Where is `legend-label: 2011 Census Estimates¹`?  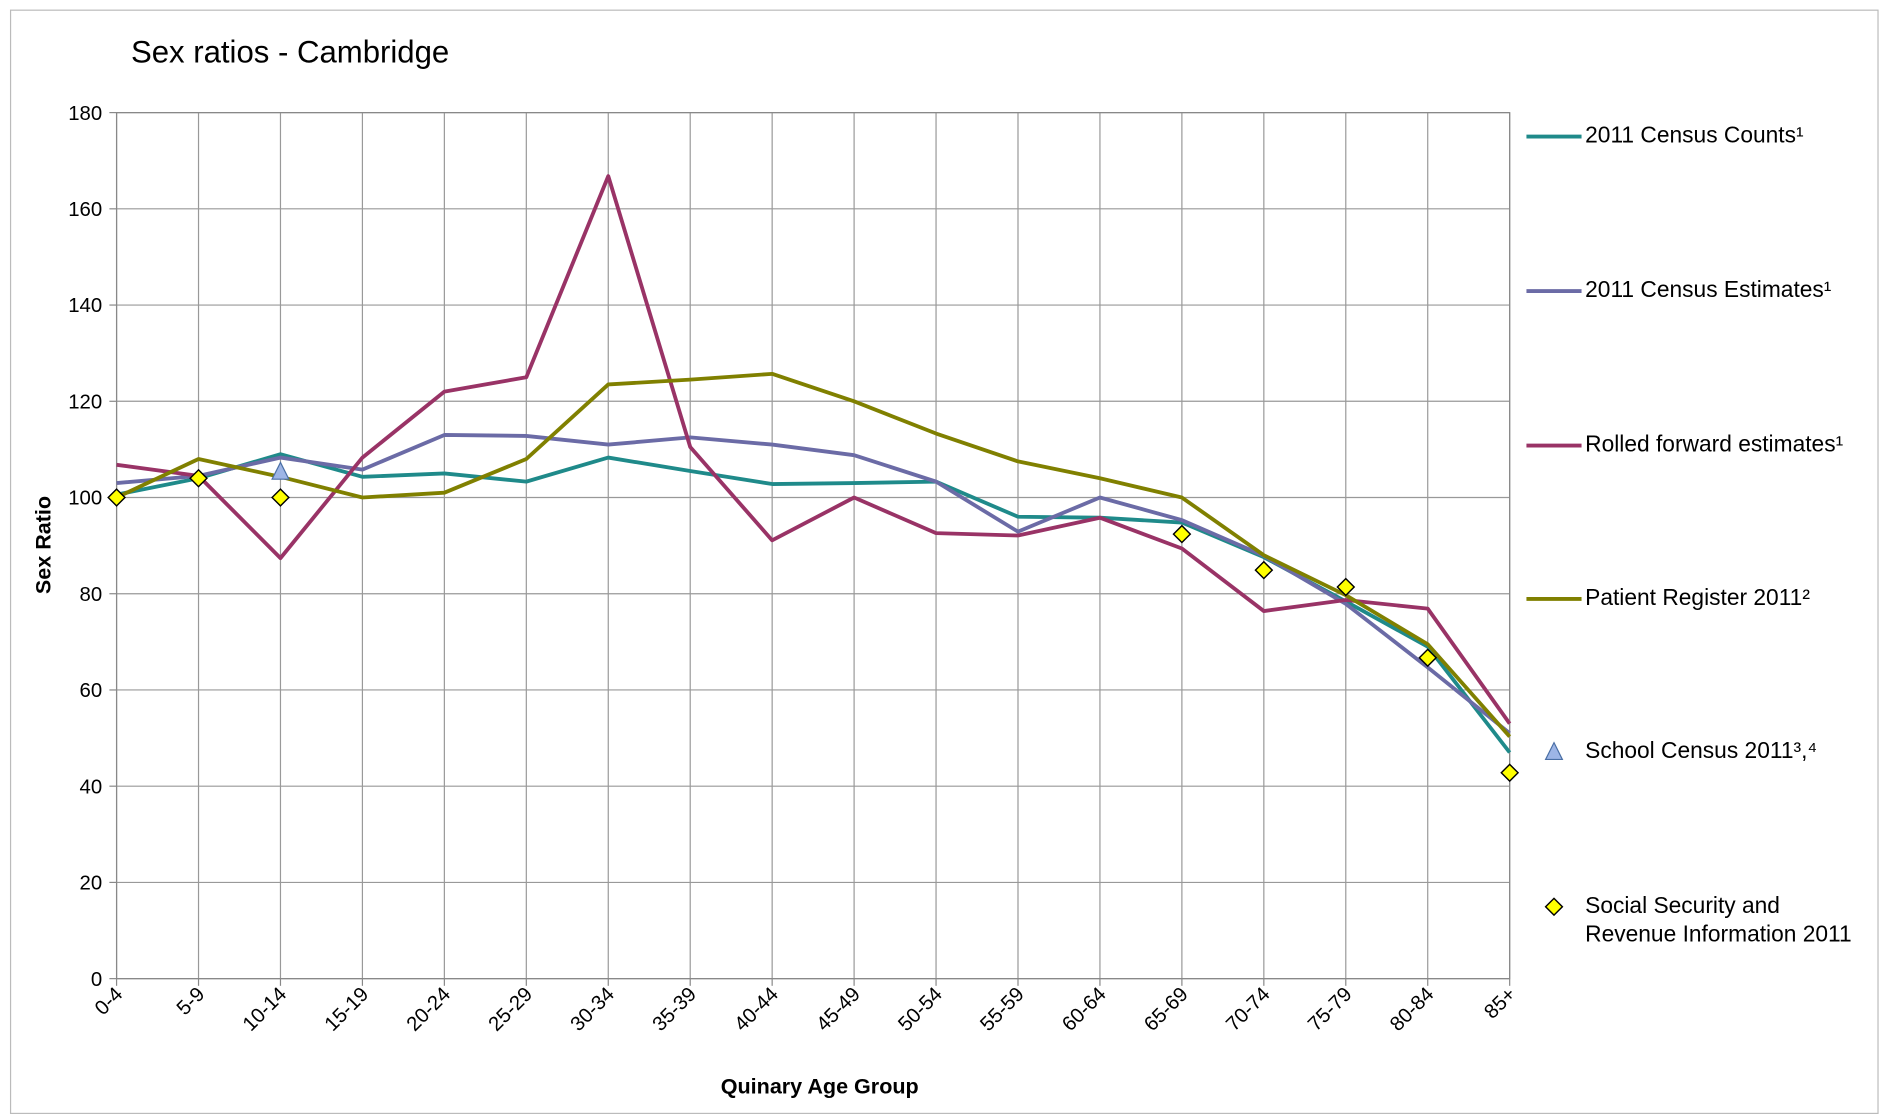
legend-label: 2011 Census Estimates¹ is located at coordinates (1708, 290).